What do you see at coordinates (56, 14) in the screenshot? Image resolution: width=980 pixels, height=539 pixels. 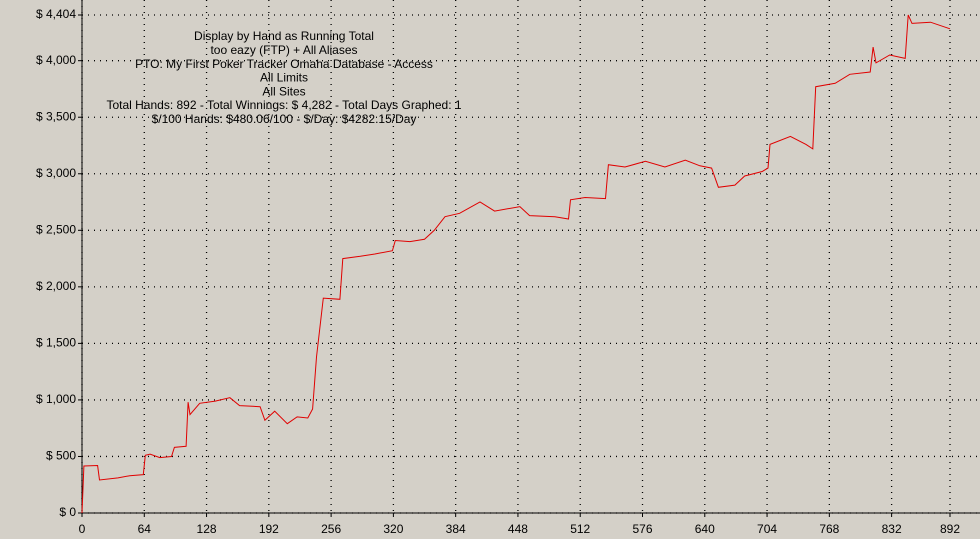 I see `y-tick-label: $ 4,404` at bounding box center [56, 14].